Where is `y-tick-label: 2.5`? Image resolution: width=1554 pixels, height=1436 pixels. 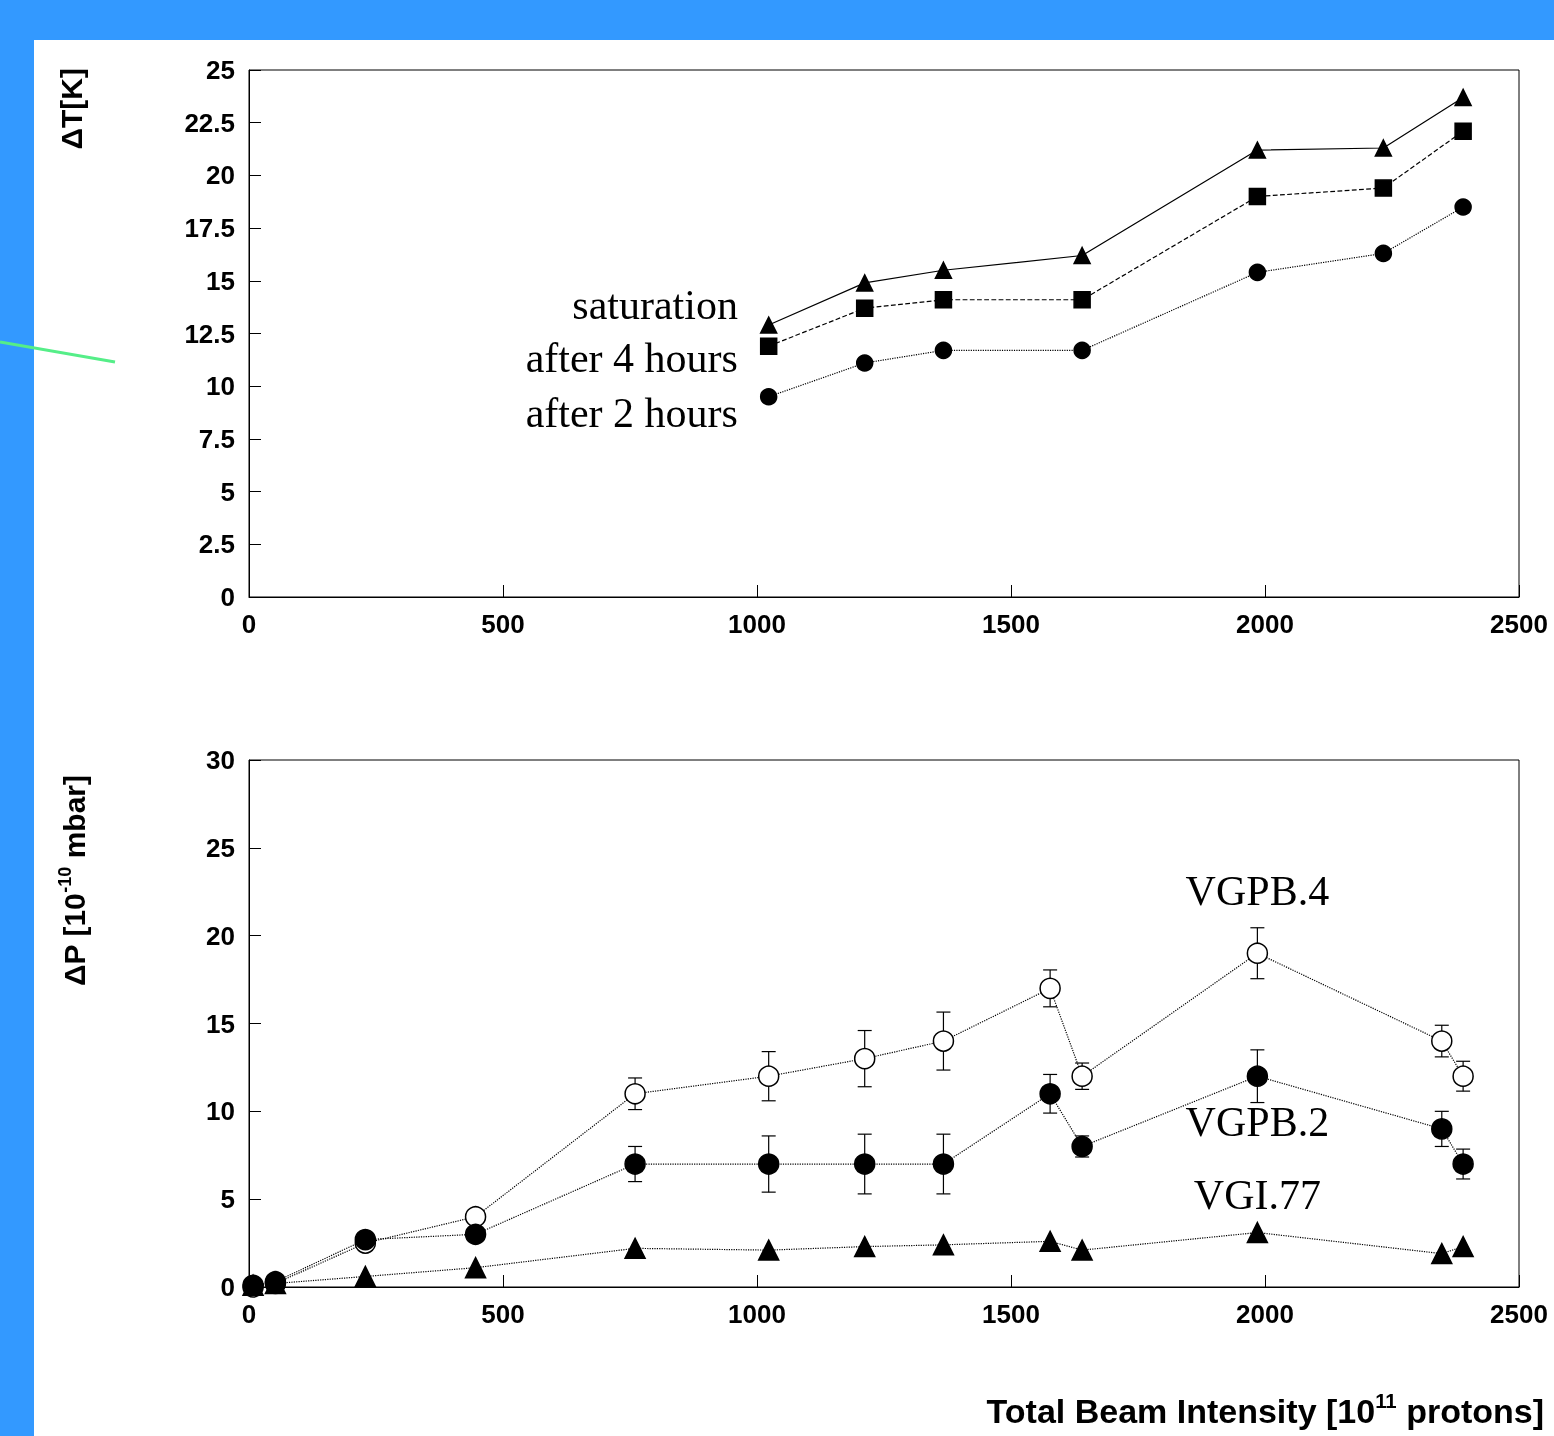
y-tick-label: 2.5 is located at coordinates (216, 544).